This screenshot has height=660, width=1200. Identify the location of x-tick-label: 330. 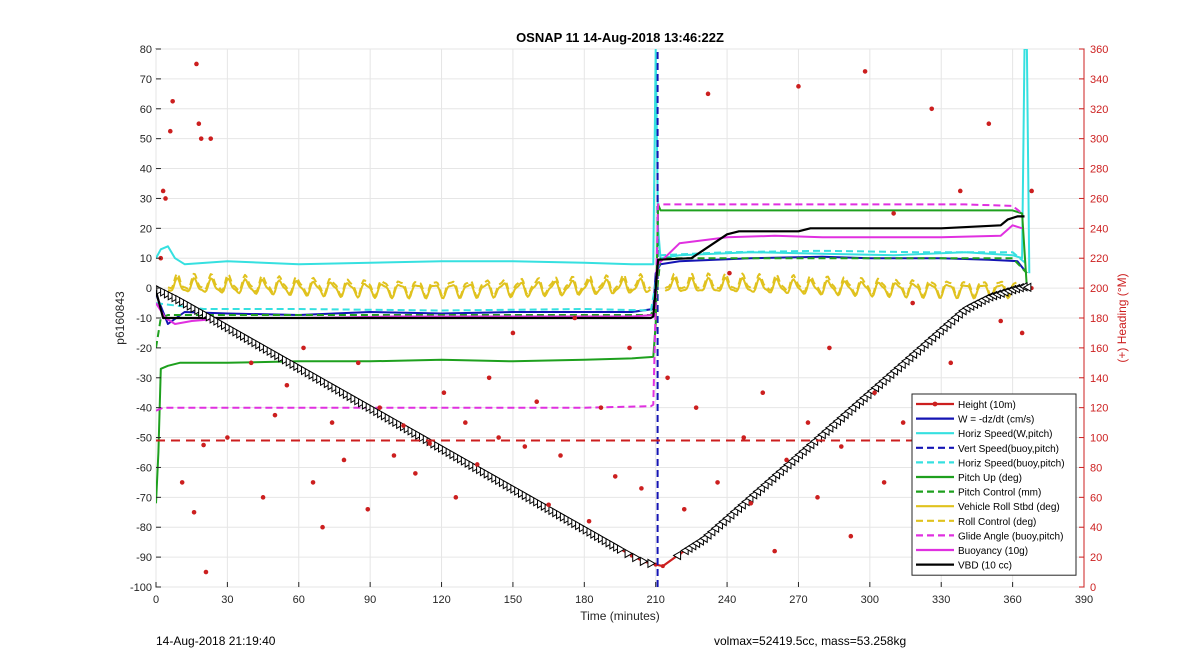
(941, 600).